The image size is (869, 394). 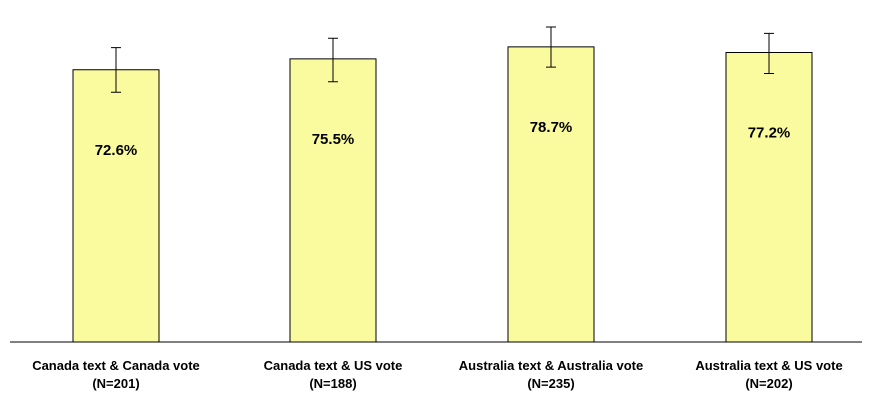 I want to click on data-label-2: 75.5%, so click(x=333, y=139).